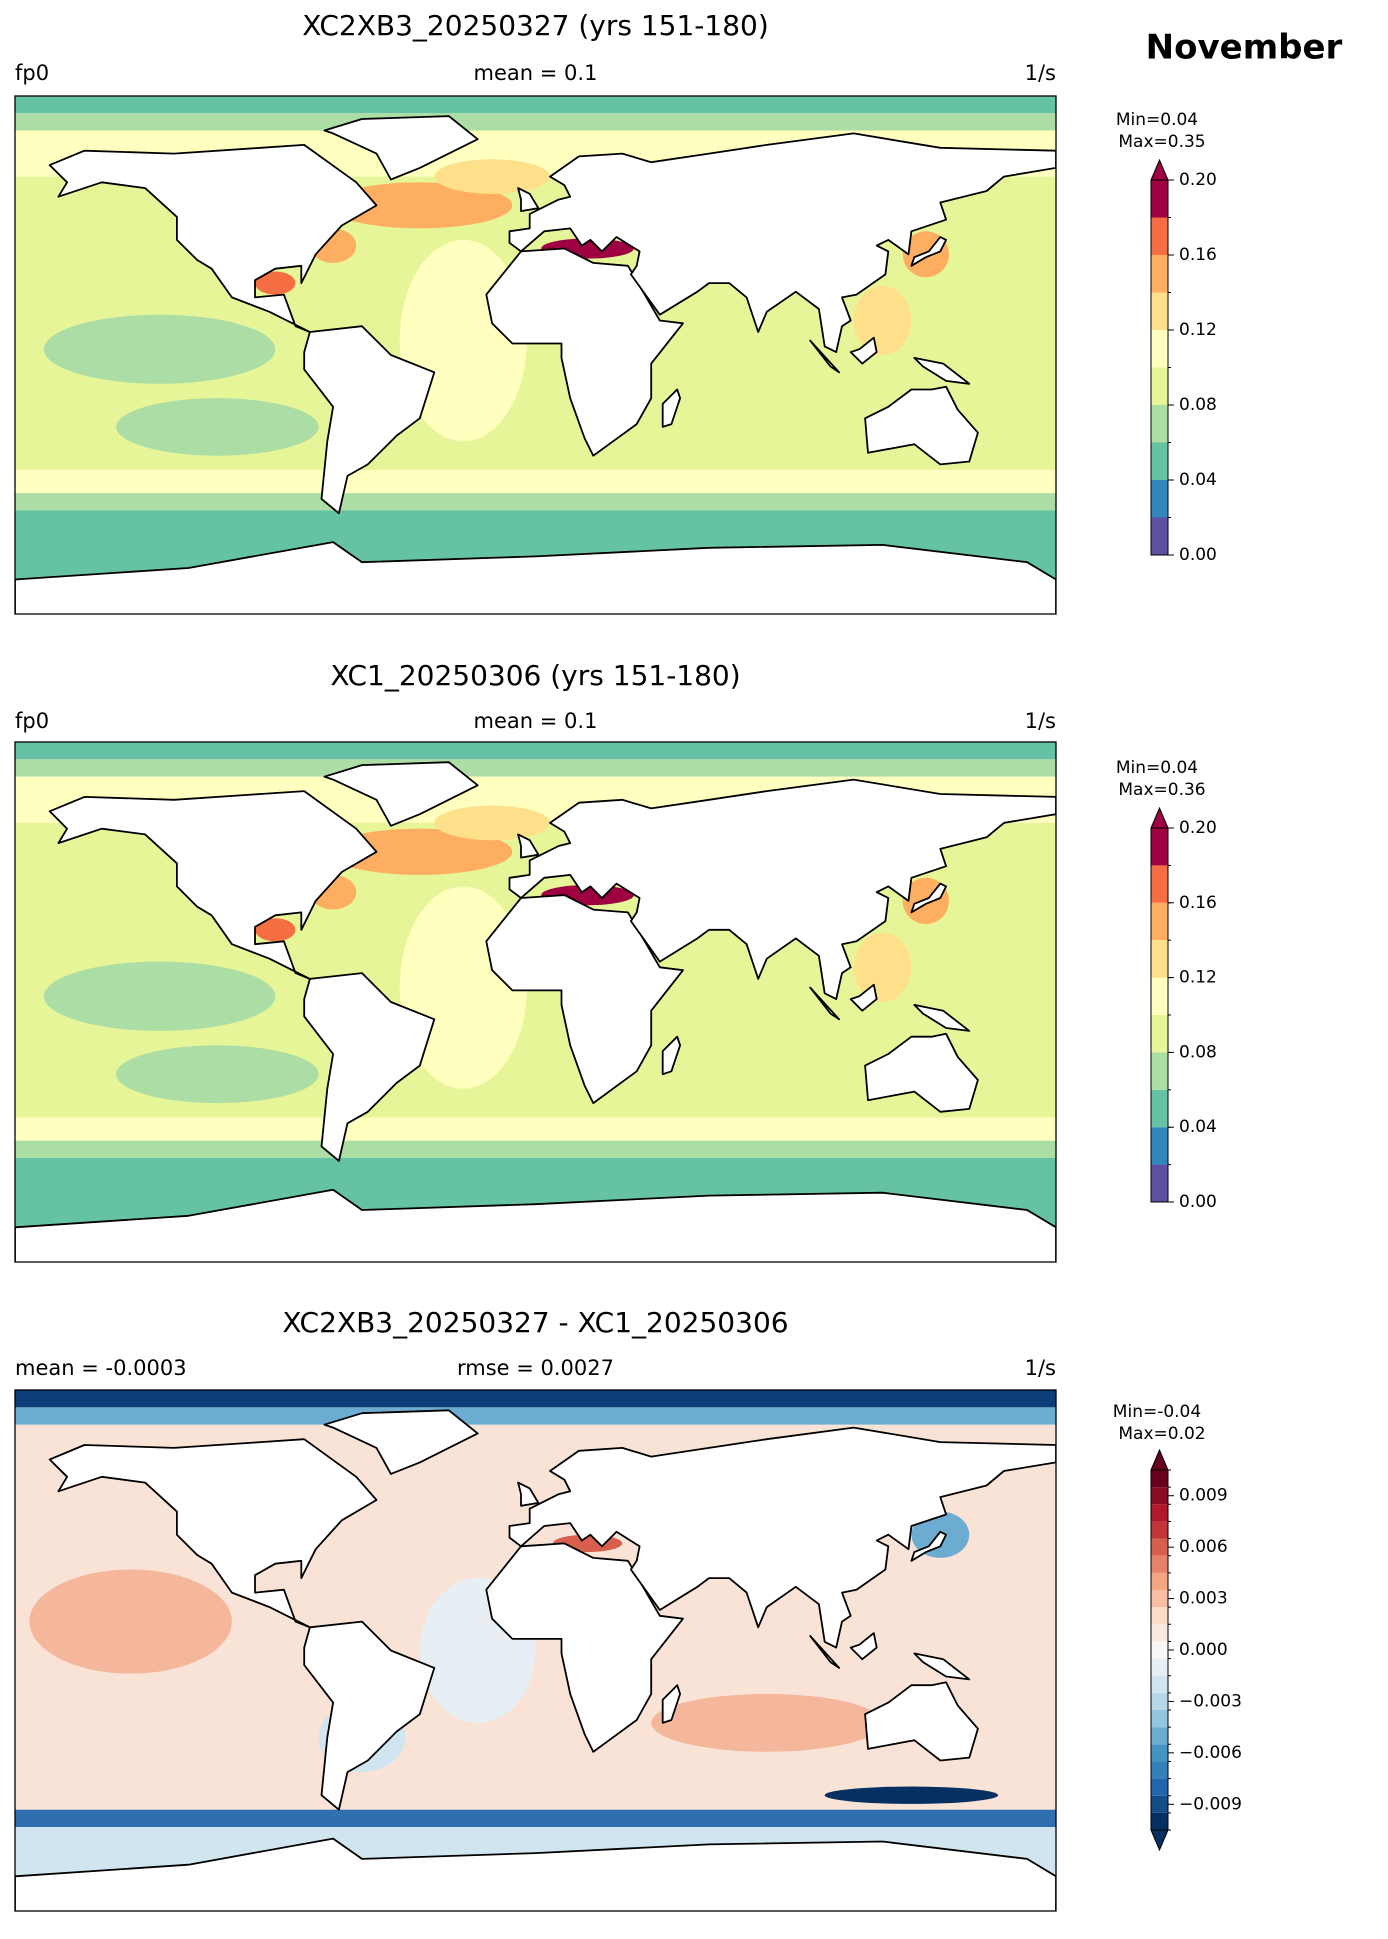 The image size is (1388, 1939). What do you see at coordinates (535, 1322) in the screenshot?
I see `panel-title: XC2XB3_20250327 - XC1_20250306` at bounding box center [535, 1322].